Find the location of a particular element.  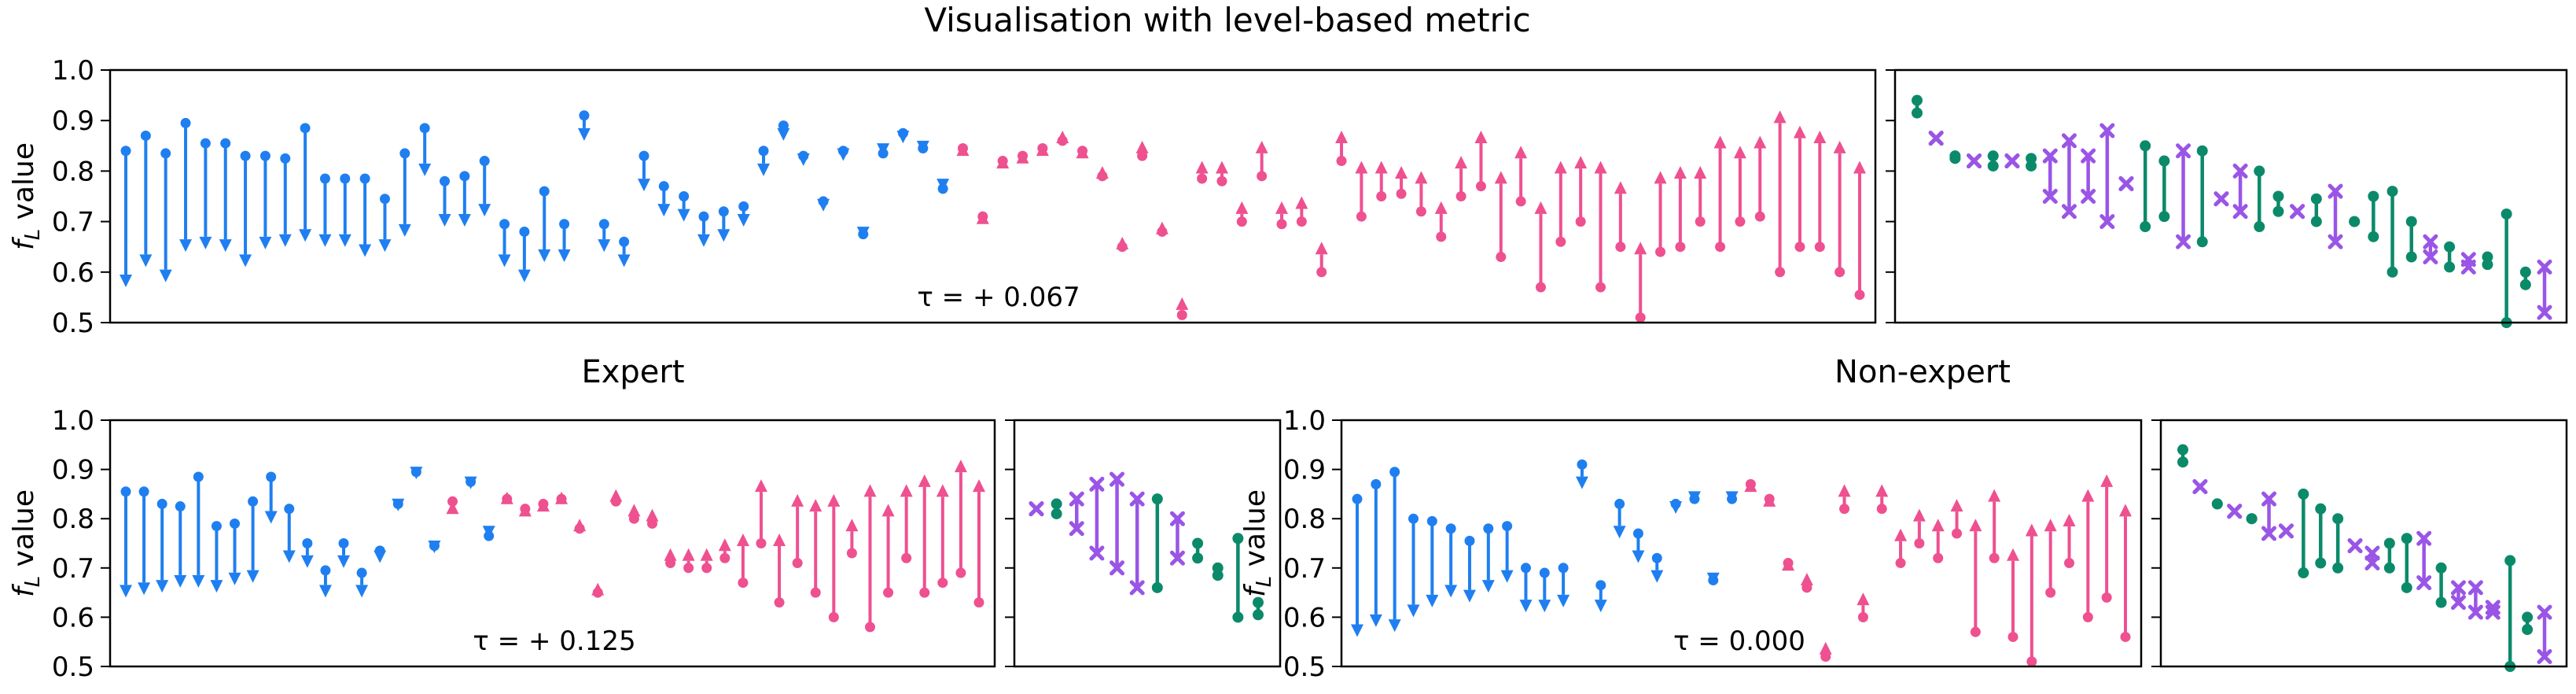

tau-annotation: τ = + 0.067 is located at coordinates (998, 297).